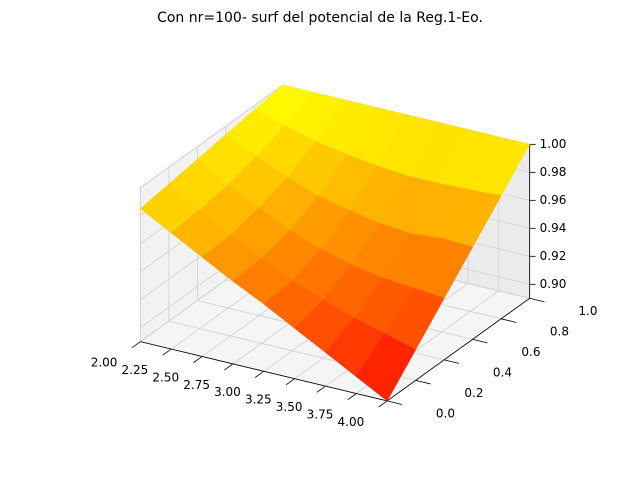 Image resolution: width=640 pixels, height=480 pixels. I want to click on y-tick-label: 0.2, so click(473, 393).